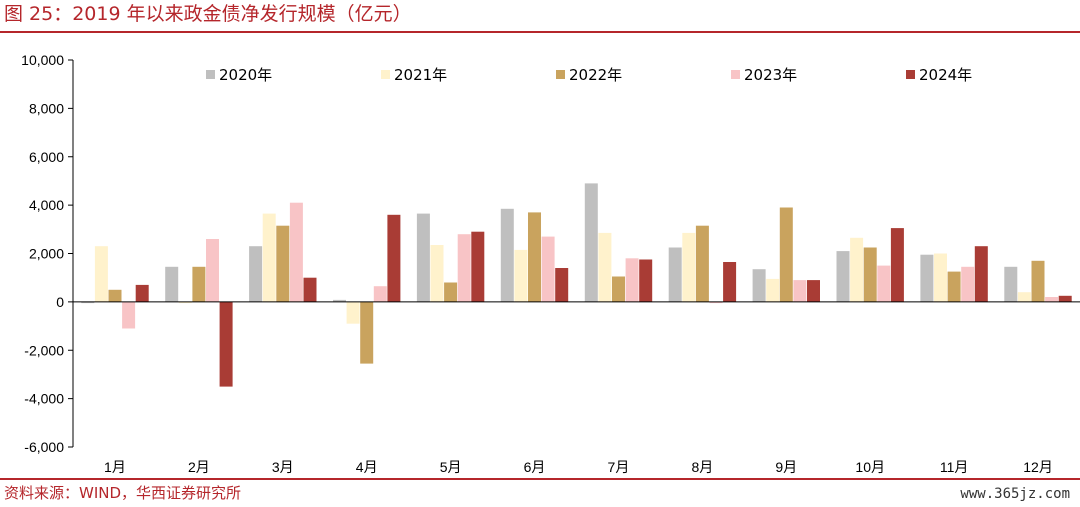 The image size is (1080, 507). I want to click on legend-label: 2022年, so click(595, 75).